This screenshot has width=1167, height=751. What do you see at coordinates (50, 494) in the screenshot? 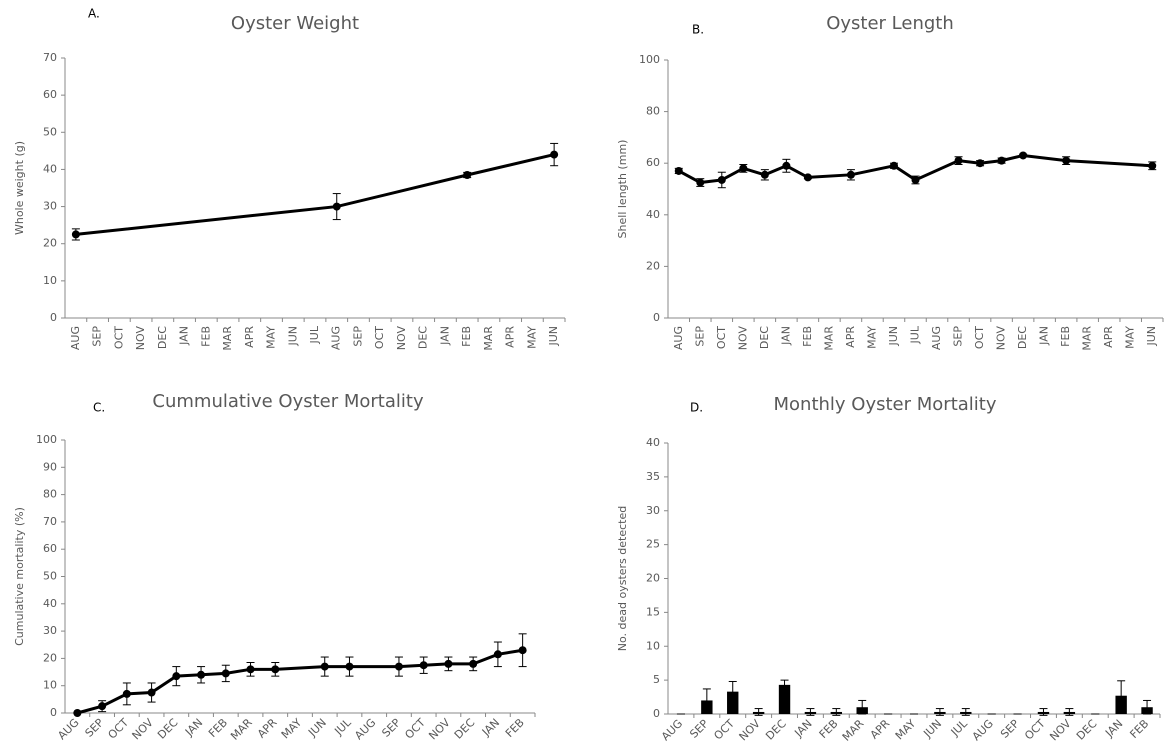
I see `y-tick-label: 80` at bounding box center [50, 494].